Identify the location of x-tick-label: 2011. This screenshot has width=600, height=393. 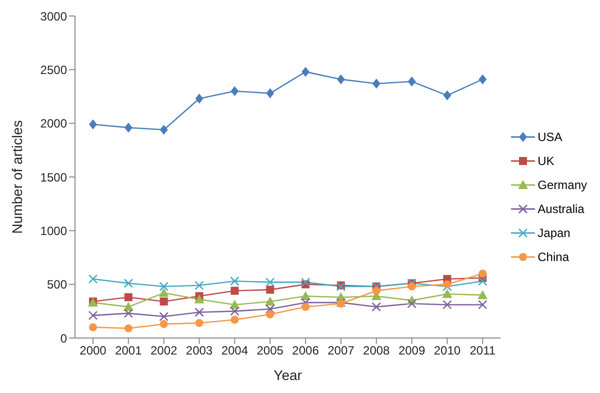
(483, 351).